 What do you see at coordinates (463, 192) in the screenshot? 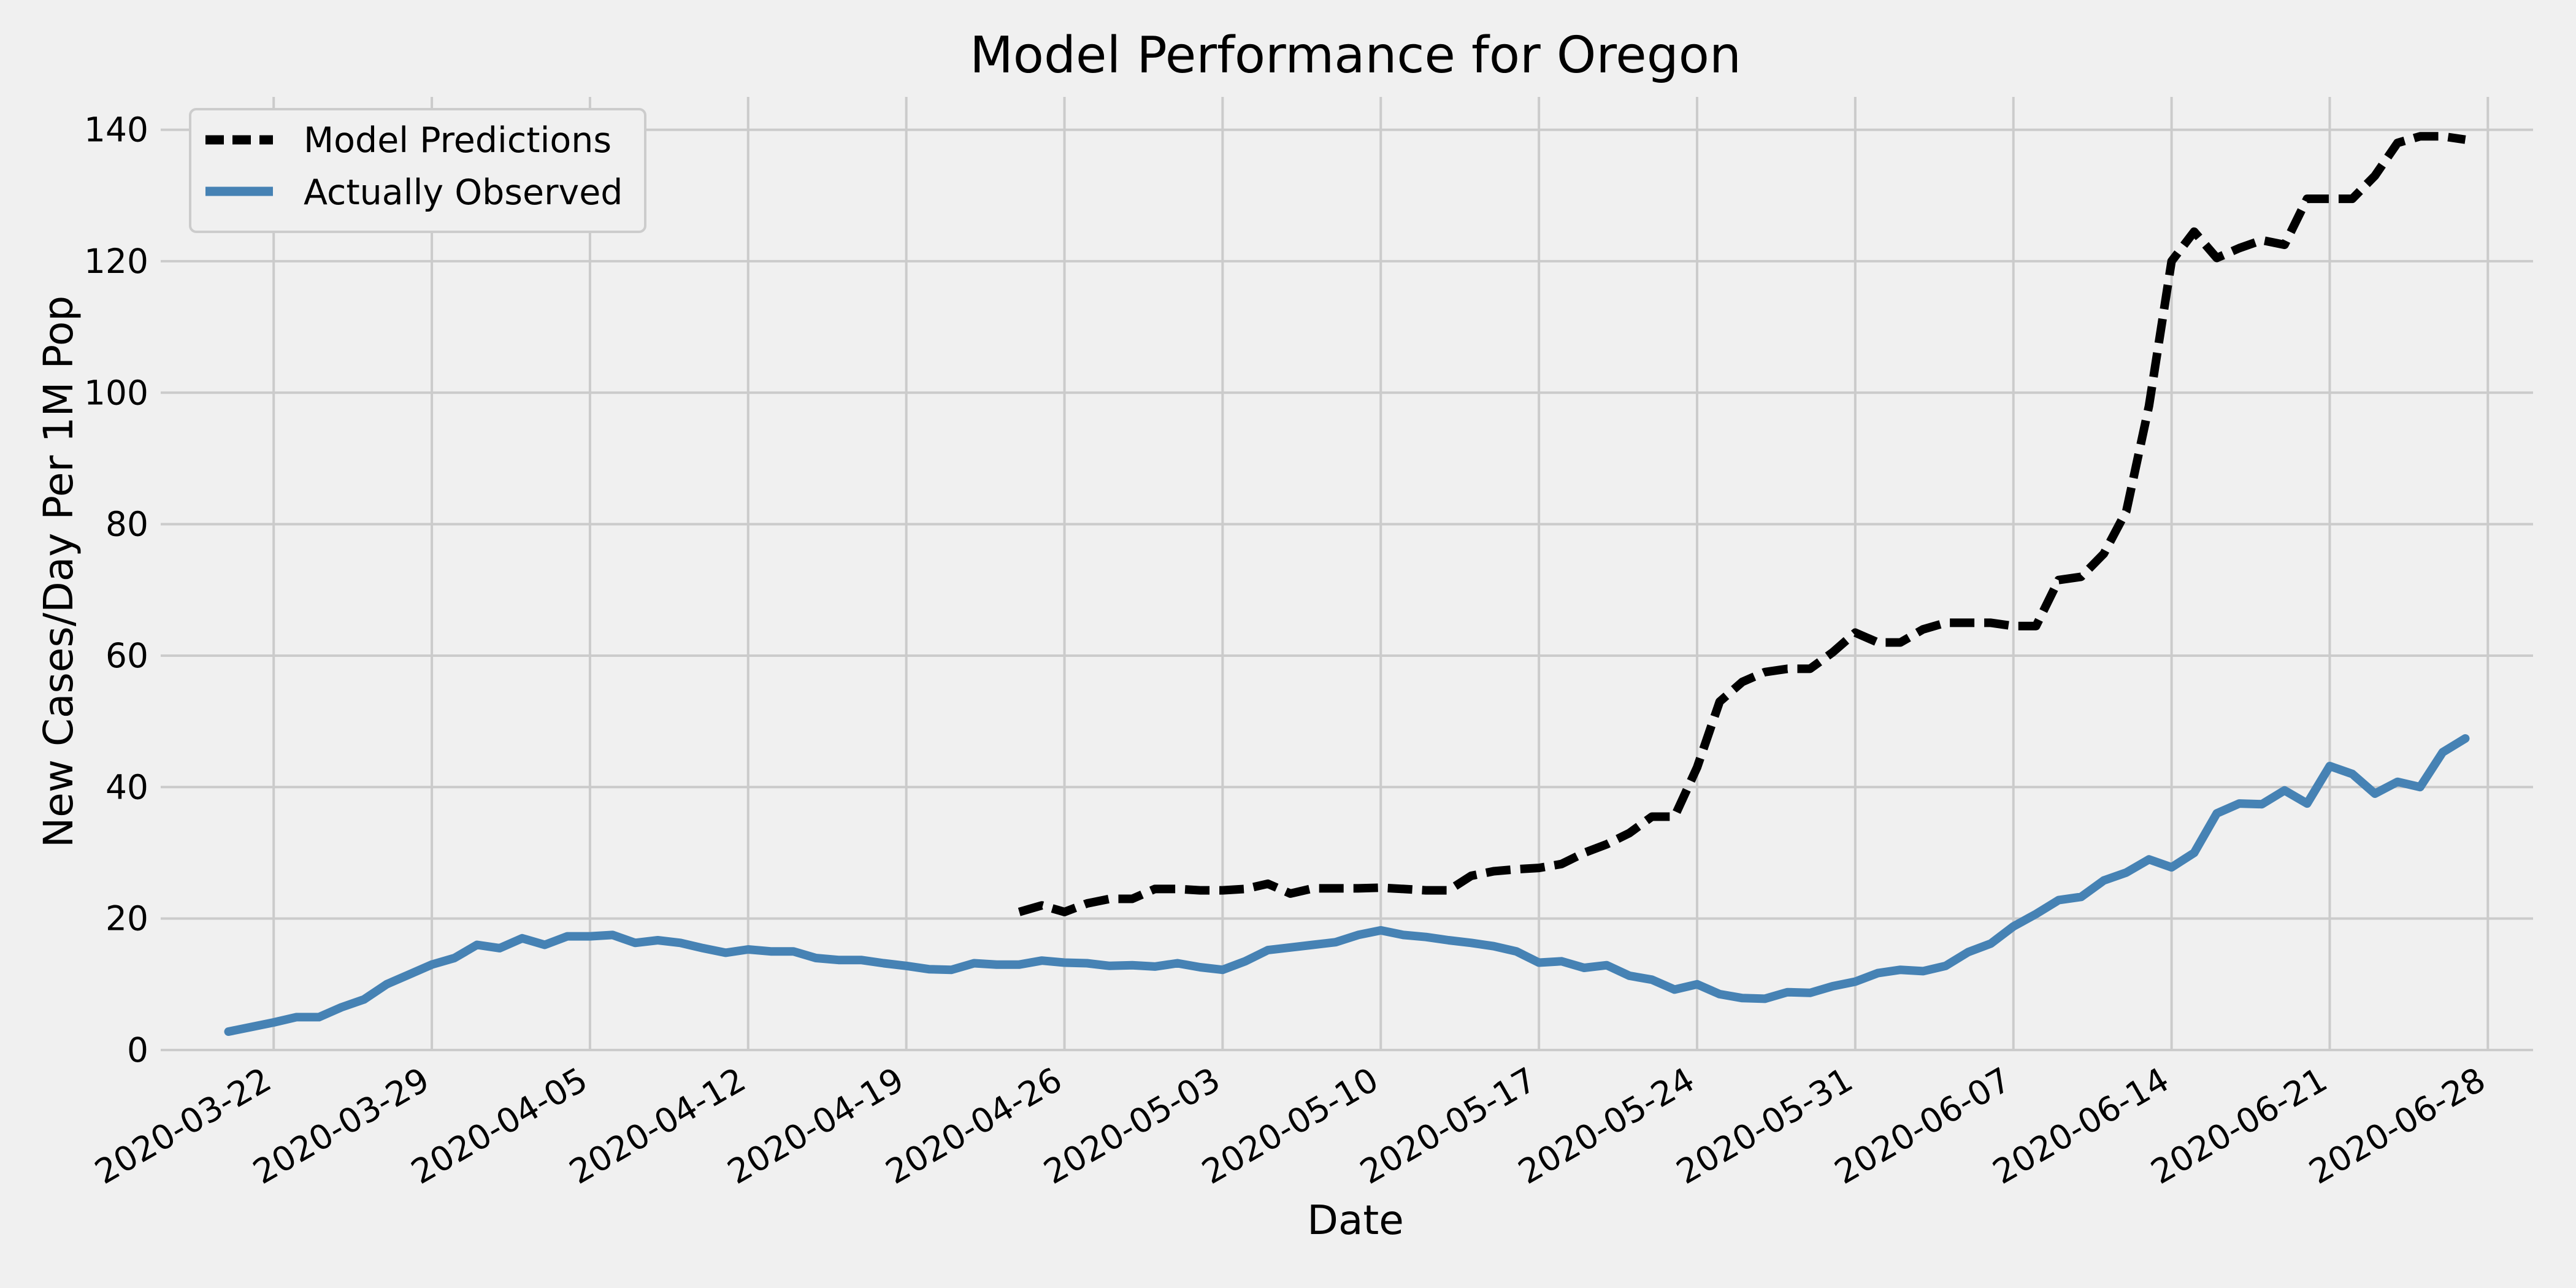
I see `legend-label-actually-observed: Actually Observed` at bounding box center [463, 192].